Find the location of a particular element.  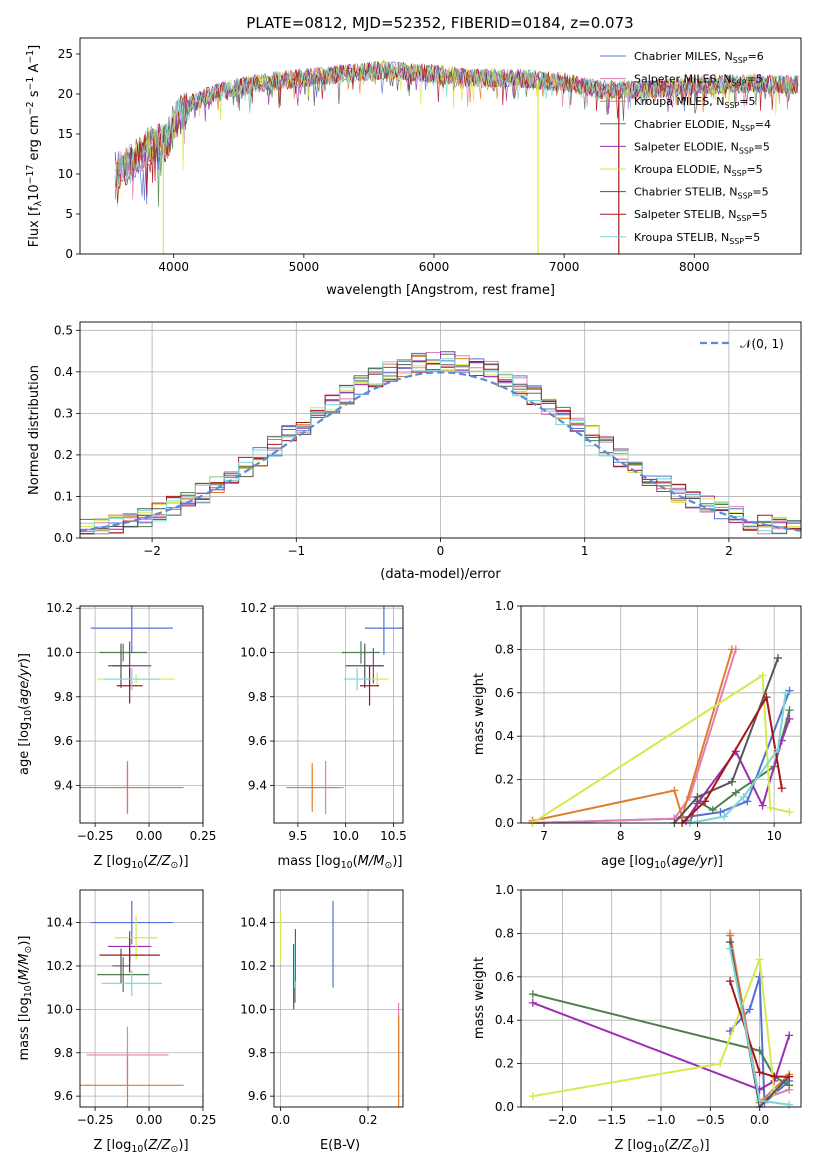

x-tick-label: 0.2 is located at coordinates (367, 1120).